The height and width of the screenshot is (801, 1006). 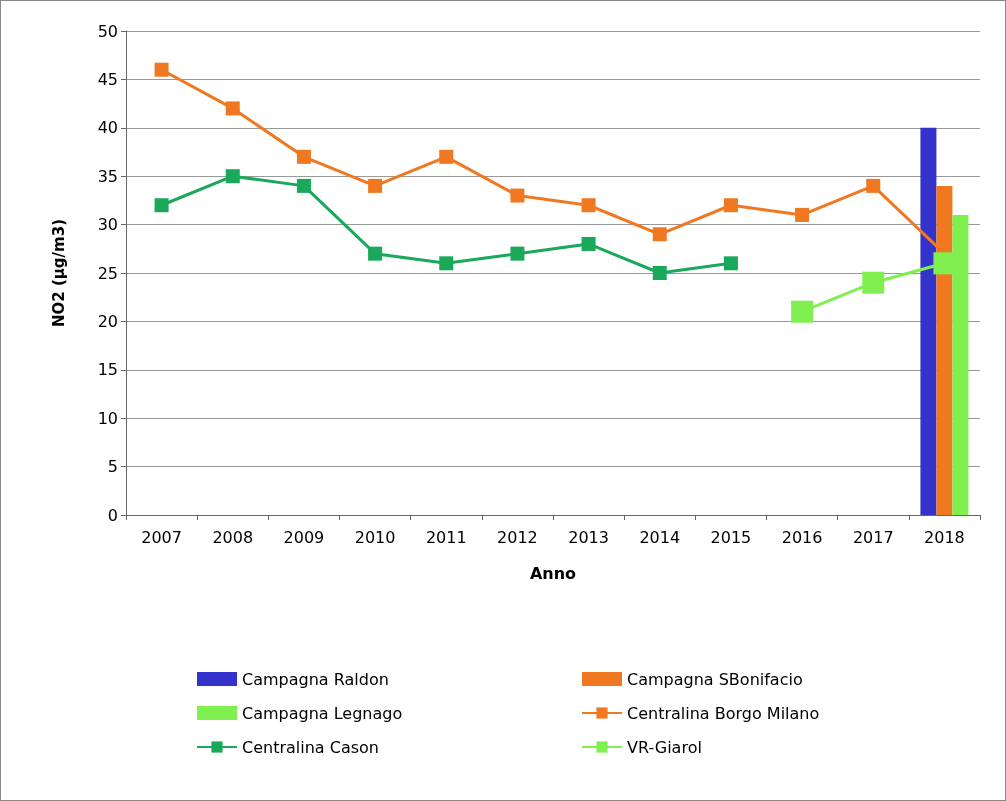 What do you see at coordinates (660, 537) in the screenshot?
I see `x-tick-label: 2014` at bounding box center [660, 537].